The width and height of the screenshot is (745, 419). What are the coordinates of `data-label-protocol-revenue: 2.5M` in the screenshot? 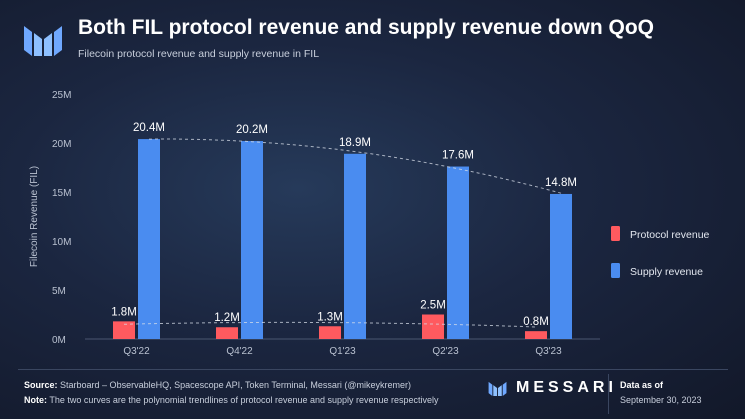 It's located at (433, 306).